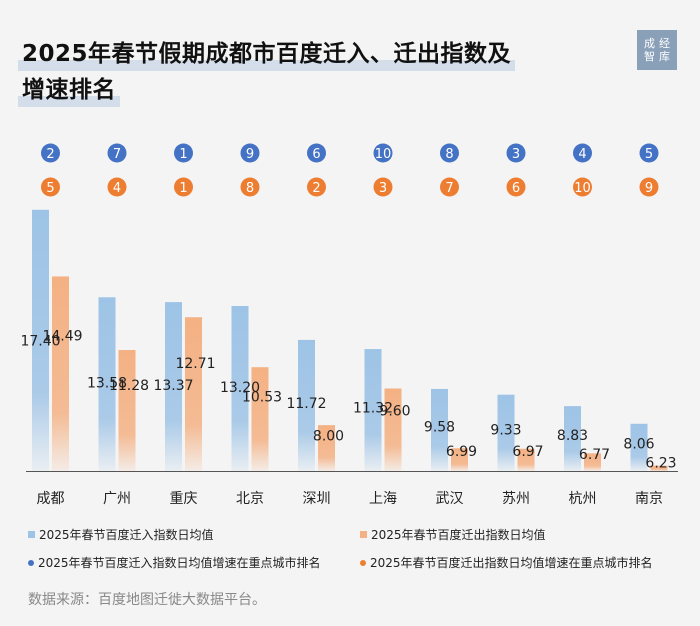 This screenshot has height=626, width=700. What do you see at coordinates (117, 499) in the screenshot?
I see `category-label-广州: 广州` at bounding box center [117, 499].